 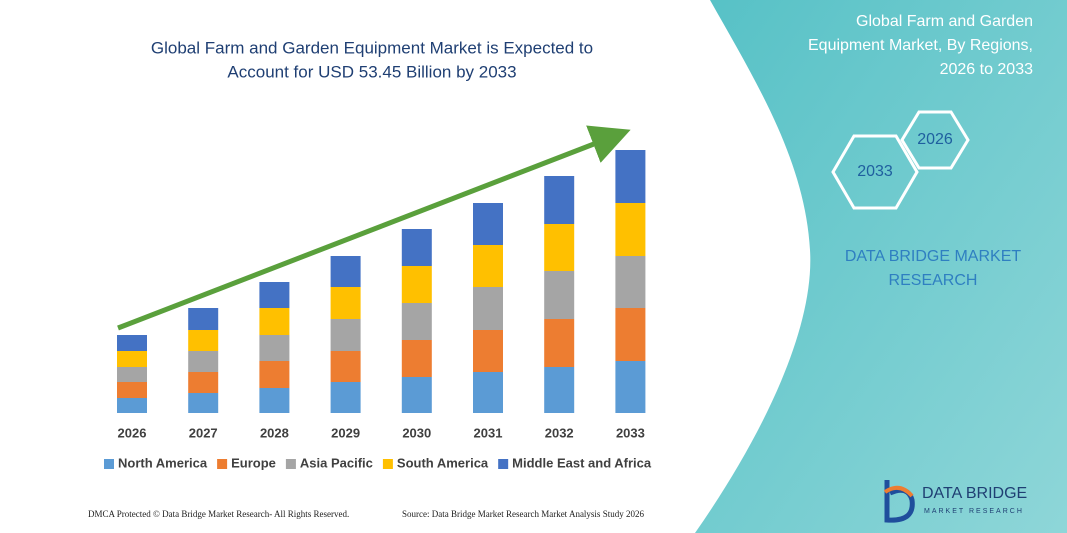 What do you see at coordinates (163, 462) in the screenshot?
I see `legend-label: North America` at bounding box center [163, 462].